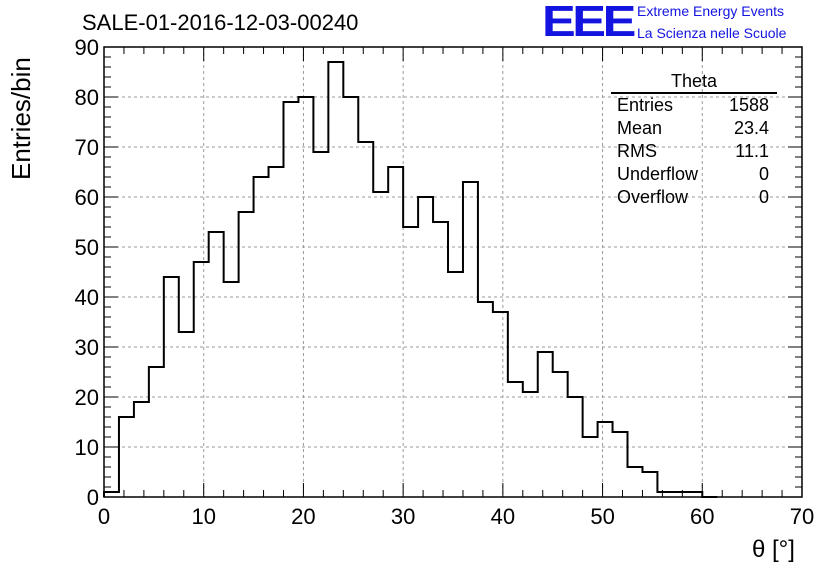 This screenshot has width=836, height=572. What do you see at coordinates (303, 516) in the screenshot?
I see `x-tick-label: 20` at bounding box center [303, 516].